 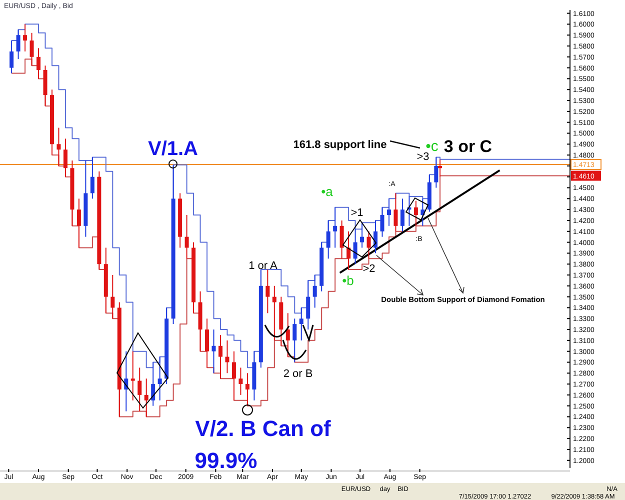 I want to click on annotation: V/2. B Can of, so click(x=263, y=428).